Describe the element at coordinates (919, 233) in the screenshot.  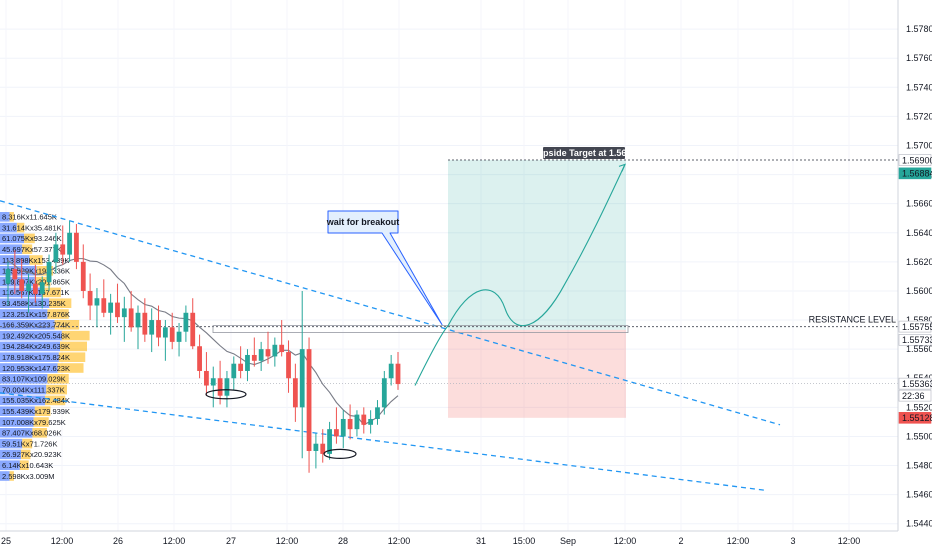
I see `y-tick-label: 1.56400` at that location.